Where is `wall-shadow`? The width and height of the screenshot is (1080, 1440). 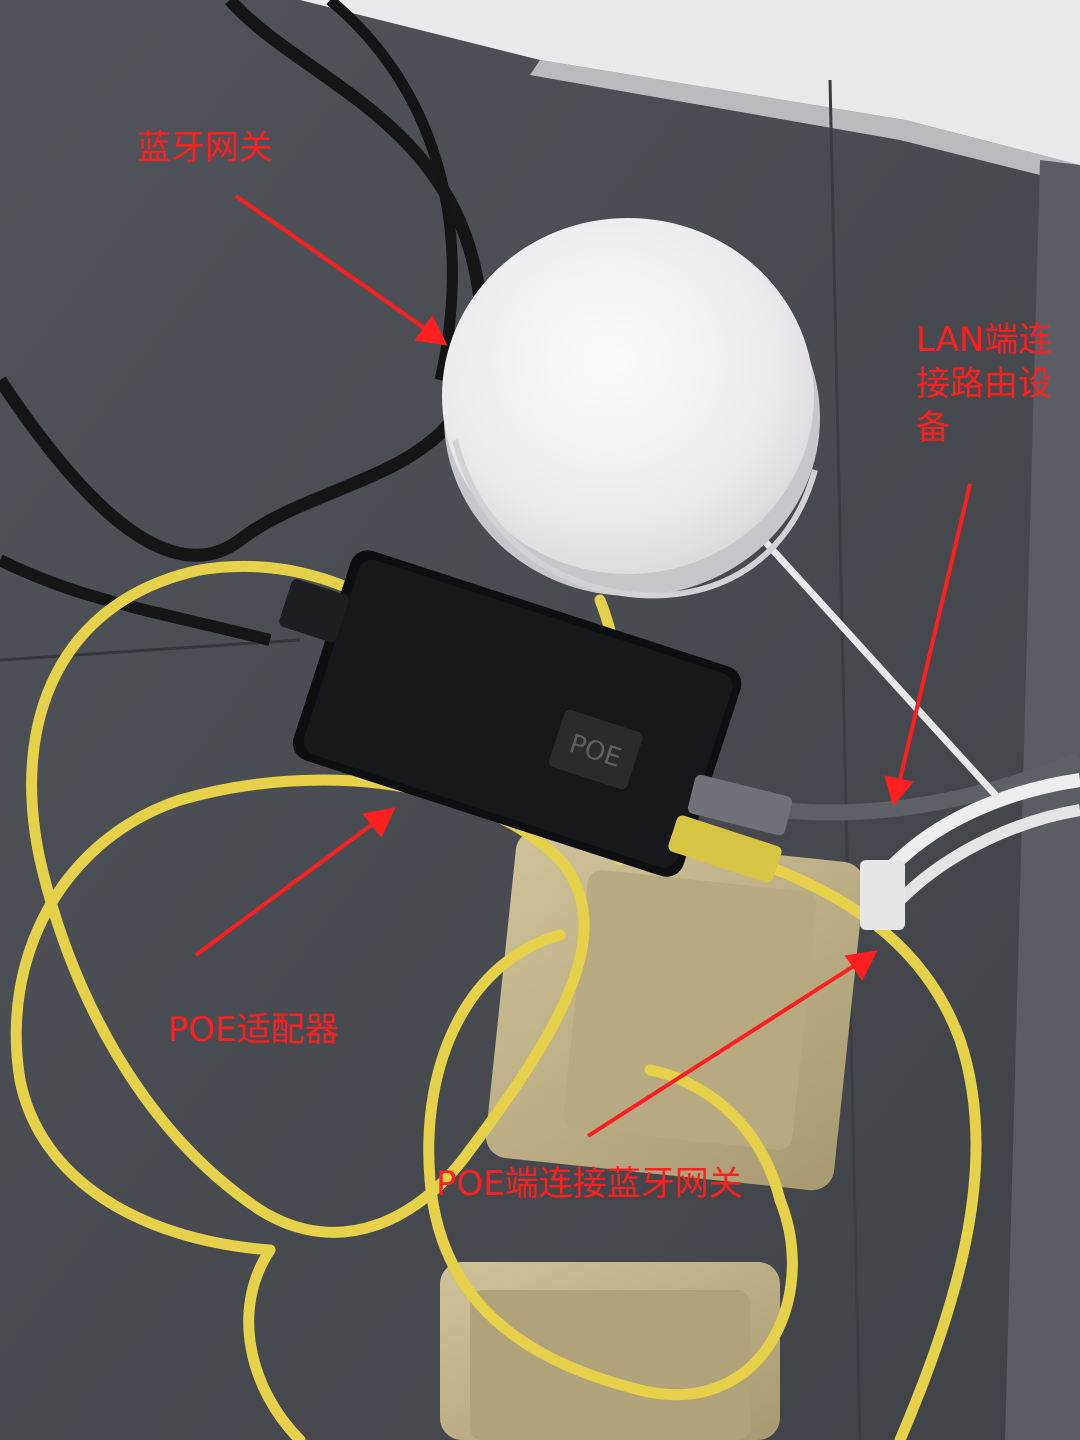 wall-shadow is located at coordinates (805, 122).